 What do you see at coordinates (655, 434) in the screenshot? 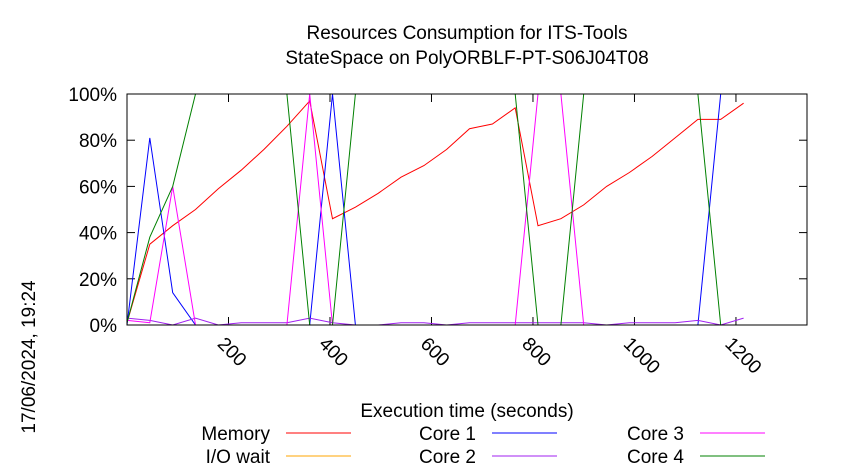
I see `legend-label-core-3: Core 3` at bounding box center [655, 434].